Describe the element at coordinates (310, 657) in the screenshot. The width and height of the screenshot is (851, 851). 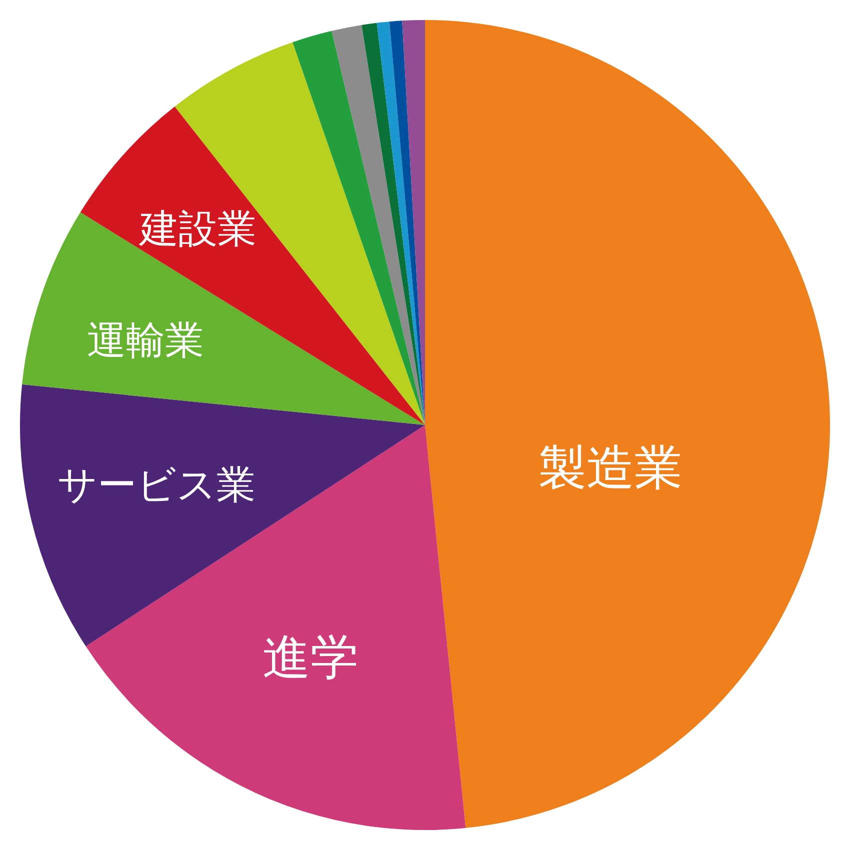
I see `slice-label: 進学` at that location.